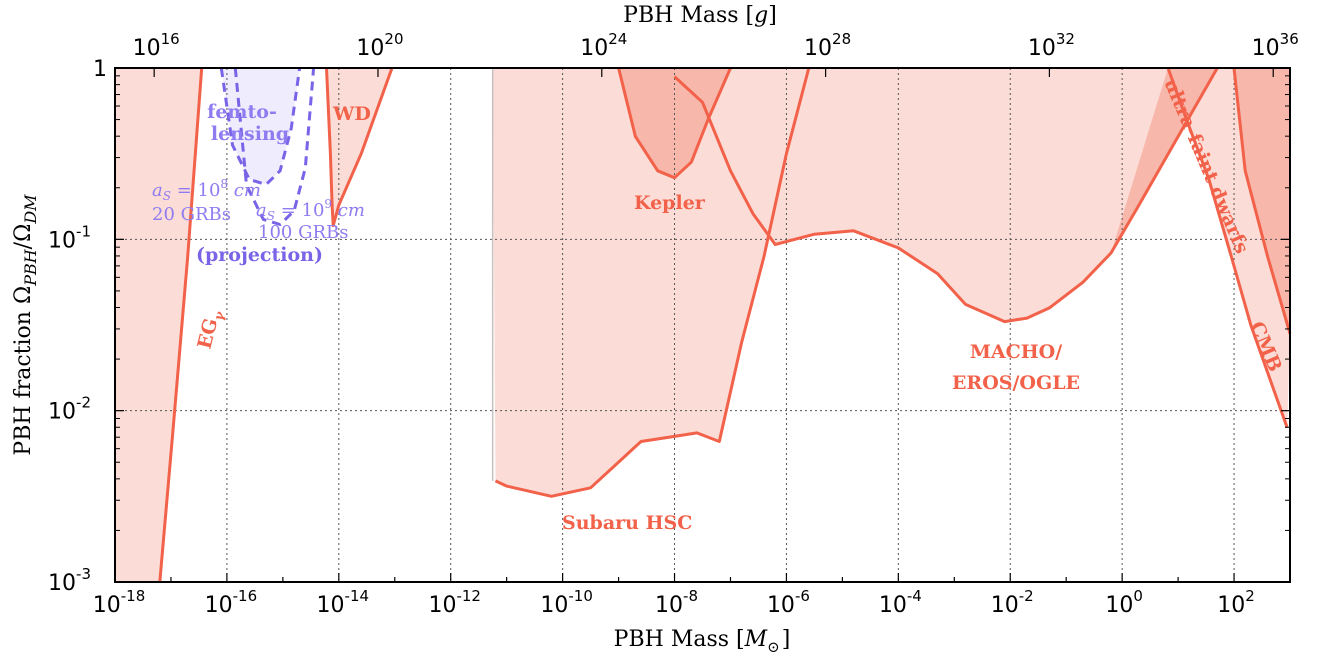 The width and height of the screenshot is (1327, 659). What do you see at coordinates (69, 237) in the screenshot?
I see `y-tick-label: 10⁻¹` at bounding box center [69, 237].